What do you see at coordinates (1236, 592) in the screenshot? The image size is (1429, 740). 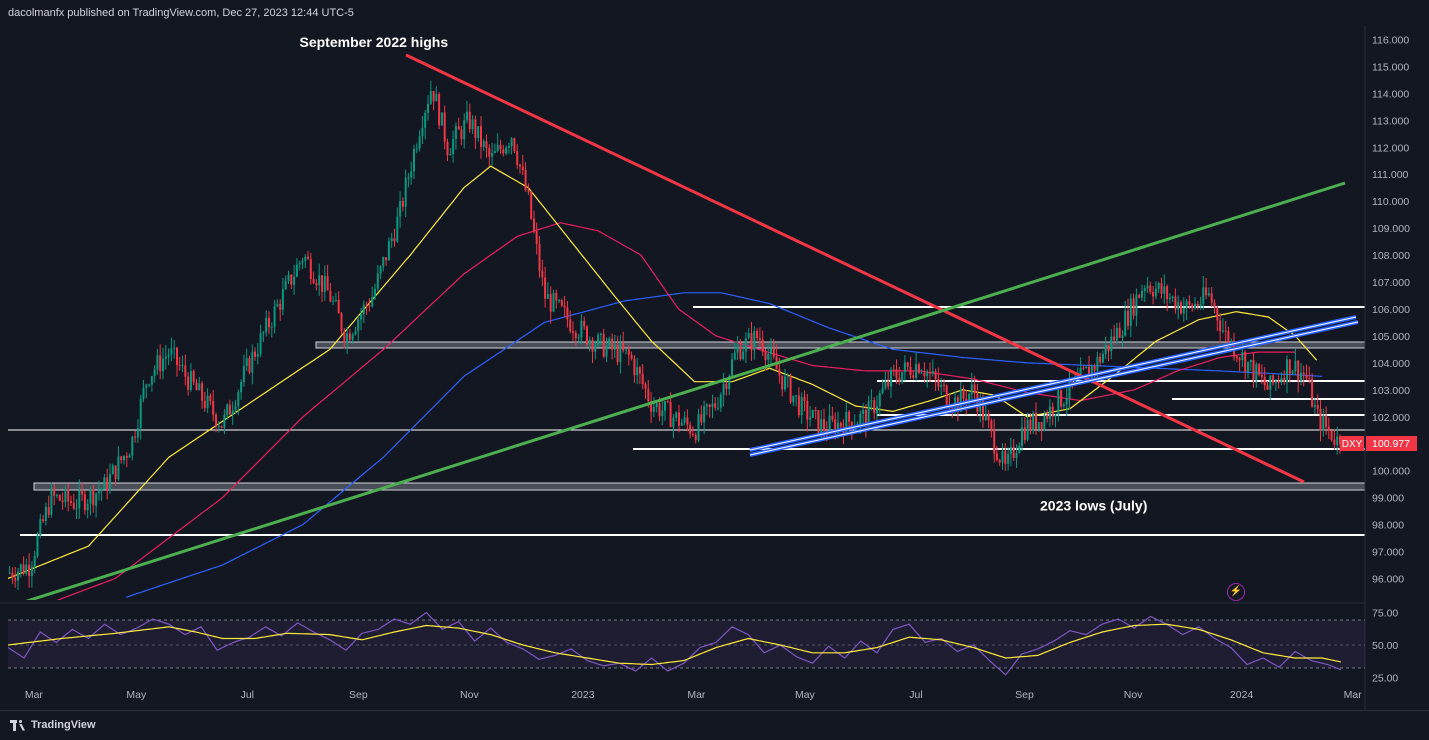 I see `lightning-icon: ⚡` at bounding box center [1236, 592].